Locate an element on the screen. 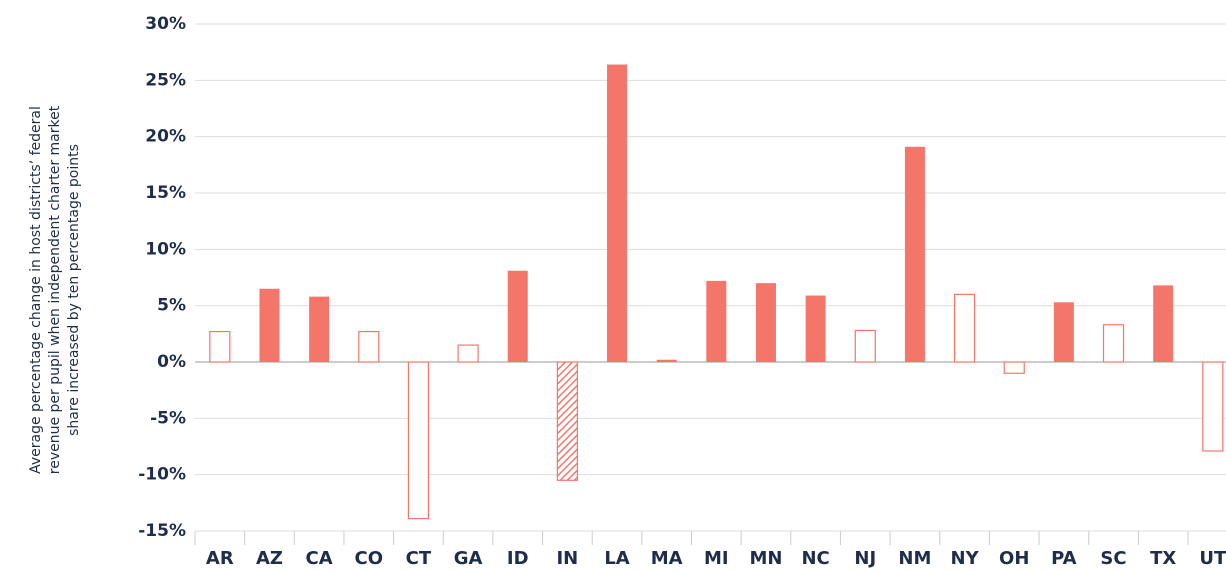 This screenshot has width=1226, height=573. x-tick-label: CO is located at coordinates (369, 558).